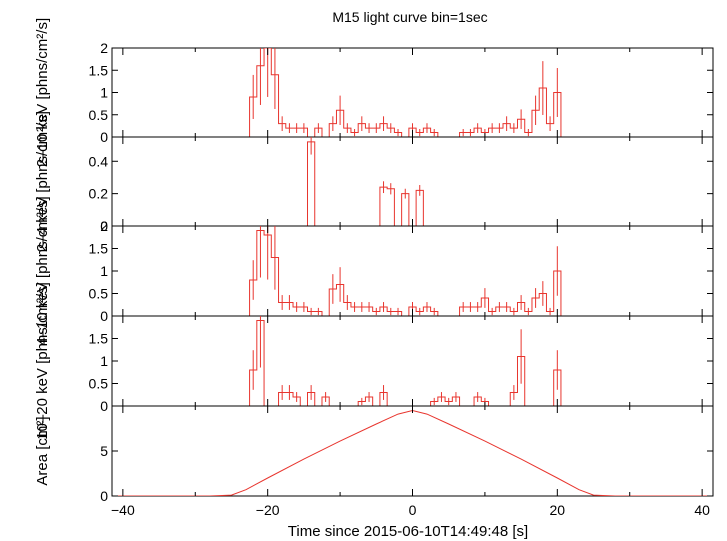 The height and width of the screenshot is (541, 727). Describe the element at coordinates (558, 510) in the screenshot. I see `x-tick-label: 20` at that location.